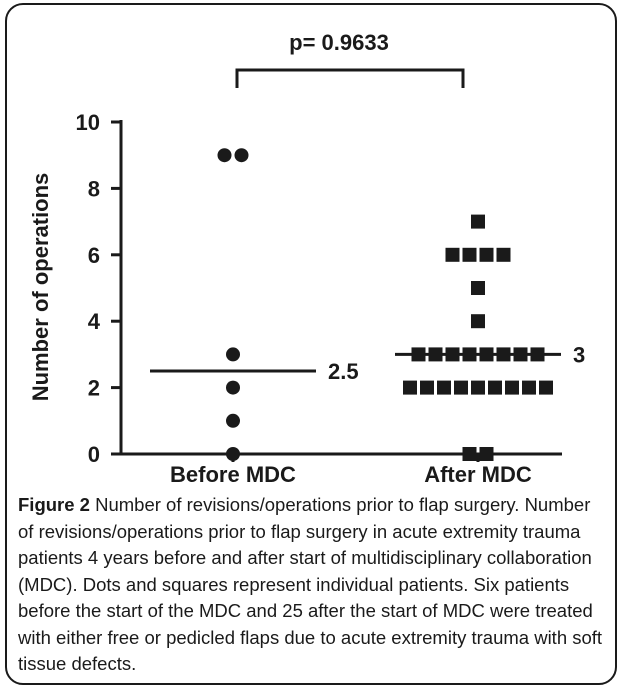 Image resolution: width=624 pixels, height=690 pixels. Describe the element at coordinates (94, 454) in the screenshot. I see `y-tick-label: 0` at that location.